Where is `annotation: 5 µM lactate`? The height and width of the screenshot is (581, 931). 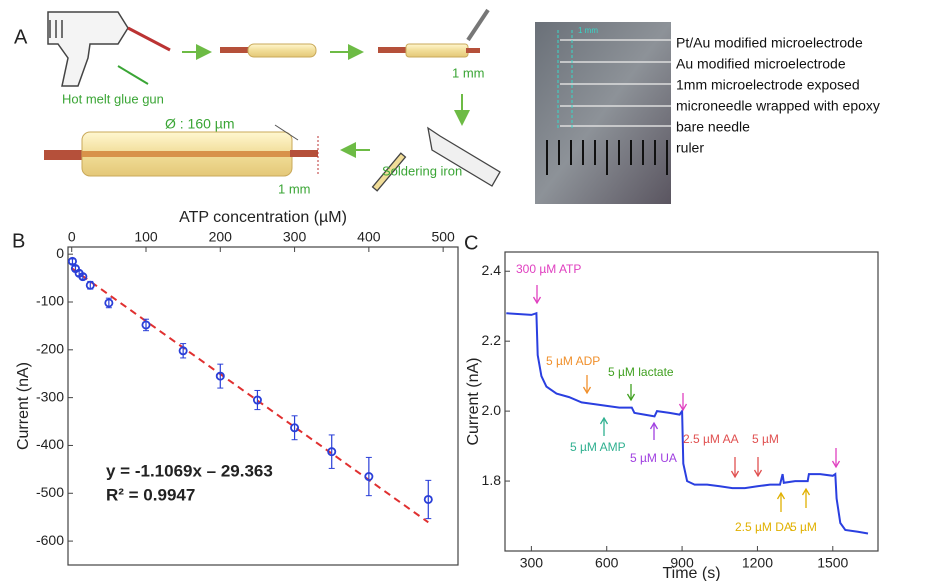
annotation: 5 µM lactate is located at coordinates (641, 372).